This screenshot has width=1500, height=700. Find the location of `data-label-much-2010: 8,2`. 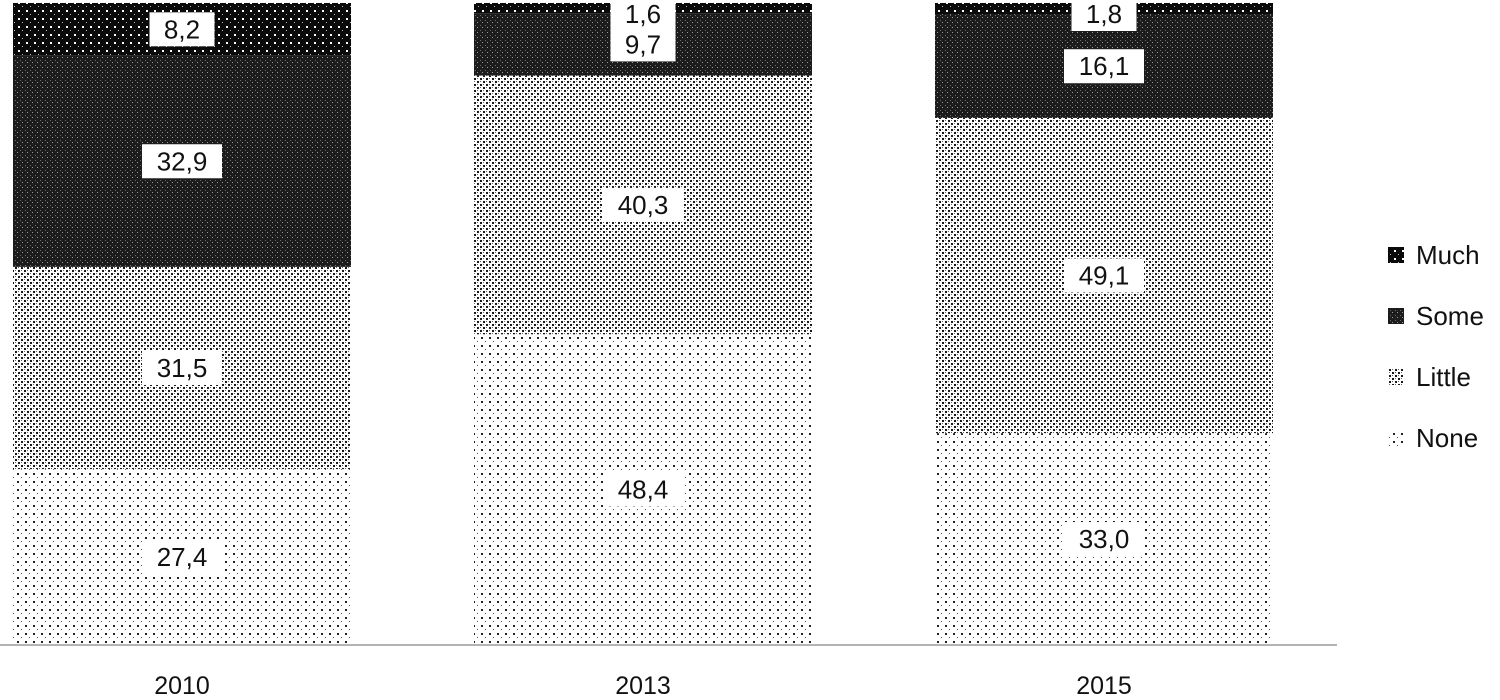

data-label-much-2010: 8,2 is located at coordinates (182, 29).